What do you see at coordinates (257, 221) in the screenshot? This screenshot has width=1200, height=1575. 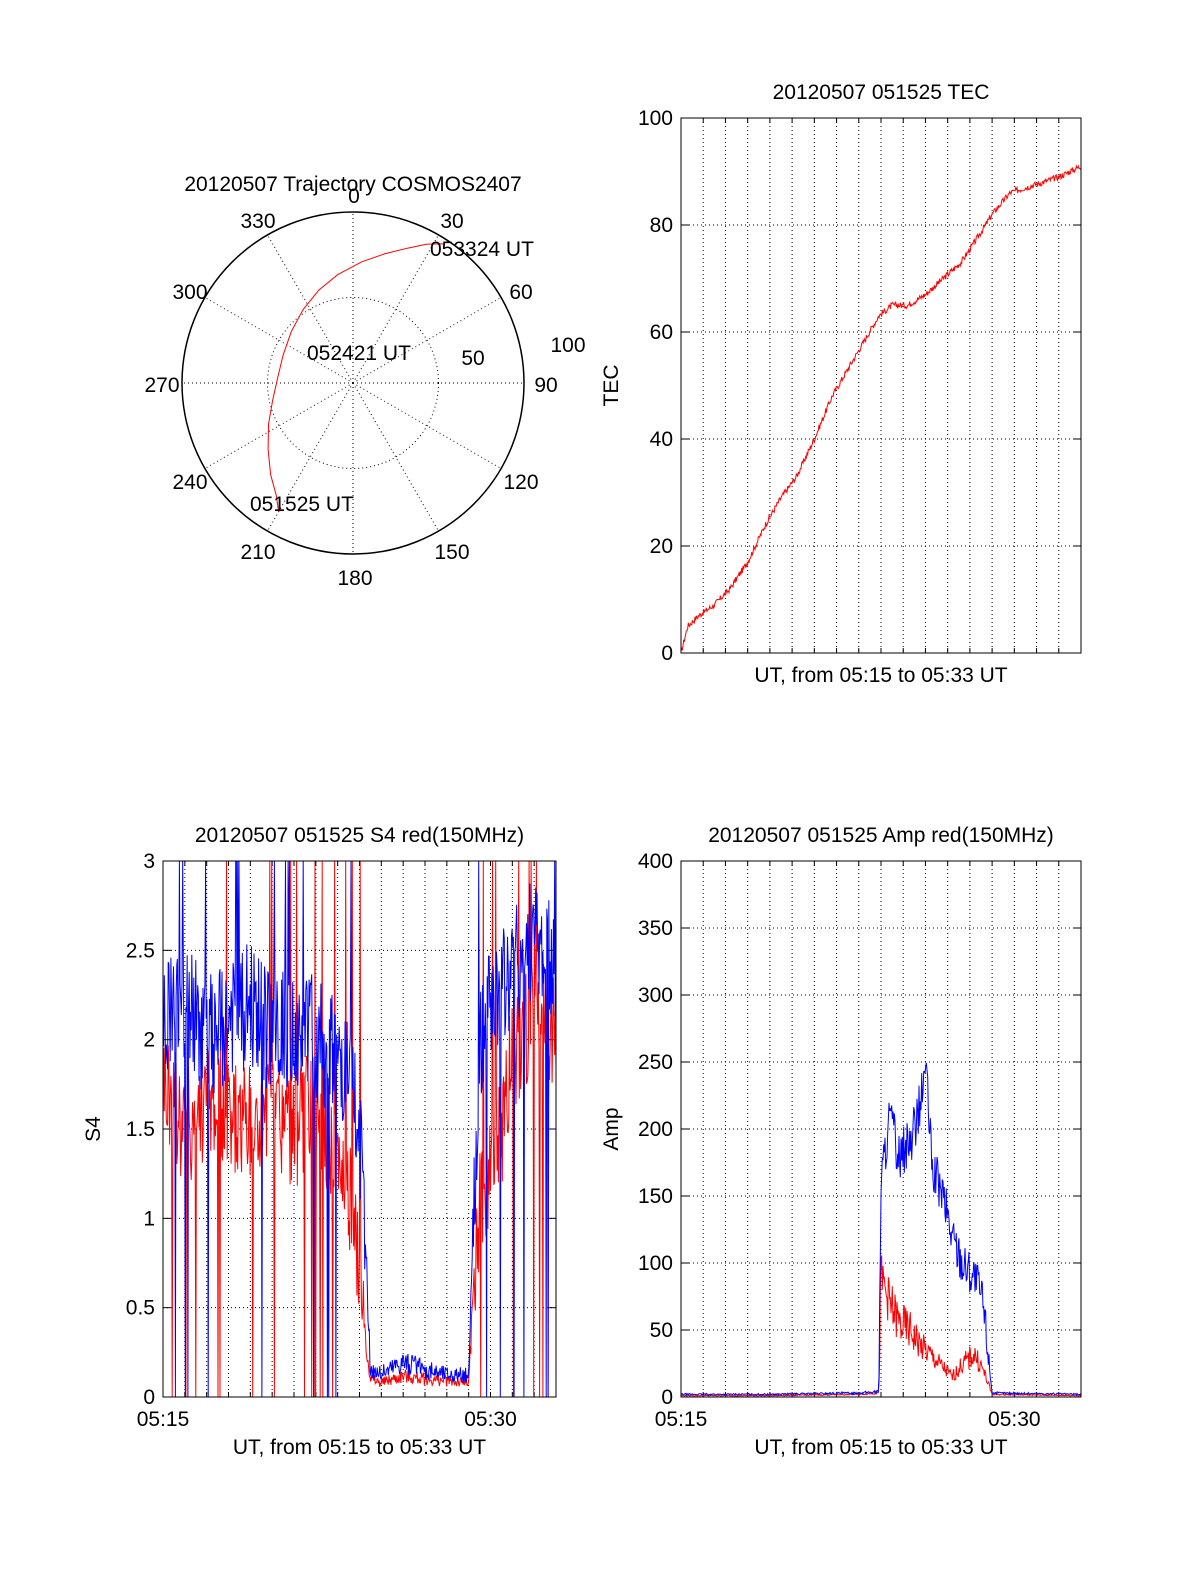 I see `polar-angle-label: 330` at bounding box center [257, 221].